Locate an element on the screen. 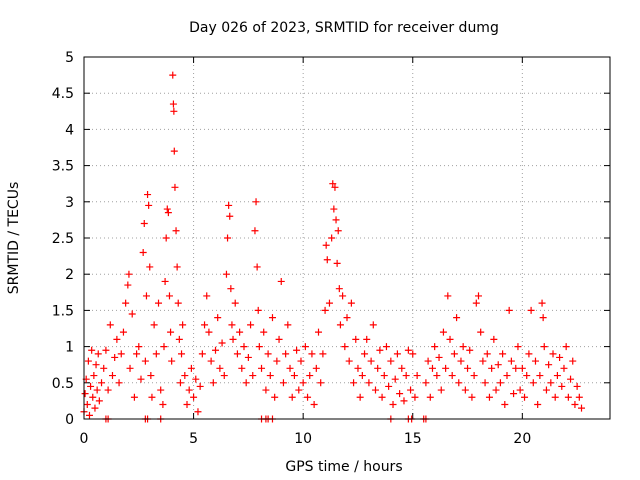  y-tick-label: 5 is located at coordinates (69, 58).